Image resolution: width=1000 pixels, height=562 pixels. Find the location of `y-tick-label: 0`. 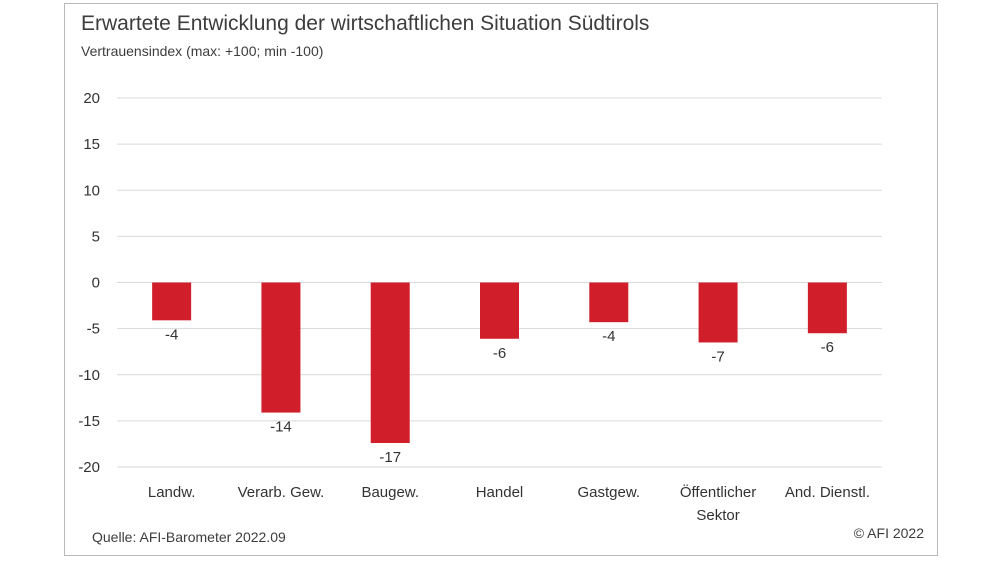

y-tick-label: 0 is located at coordinates (96, 283).